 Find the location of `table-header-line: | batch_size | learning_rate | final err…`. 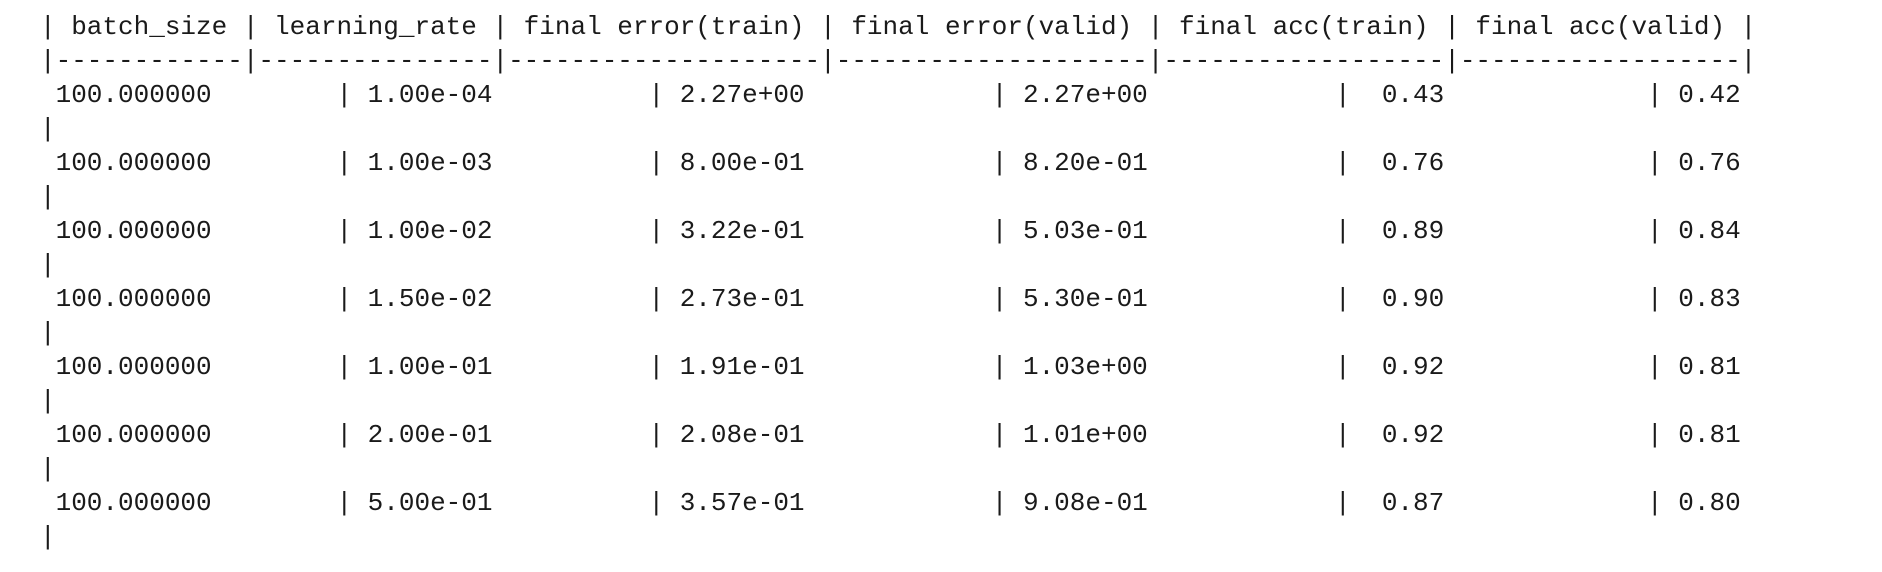

table-header-line: | batch_size | learning_rate | final err… is located at coordinates (898, 27).